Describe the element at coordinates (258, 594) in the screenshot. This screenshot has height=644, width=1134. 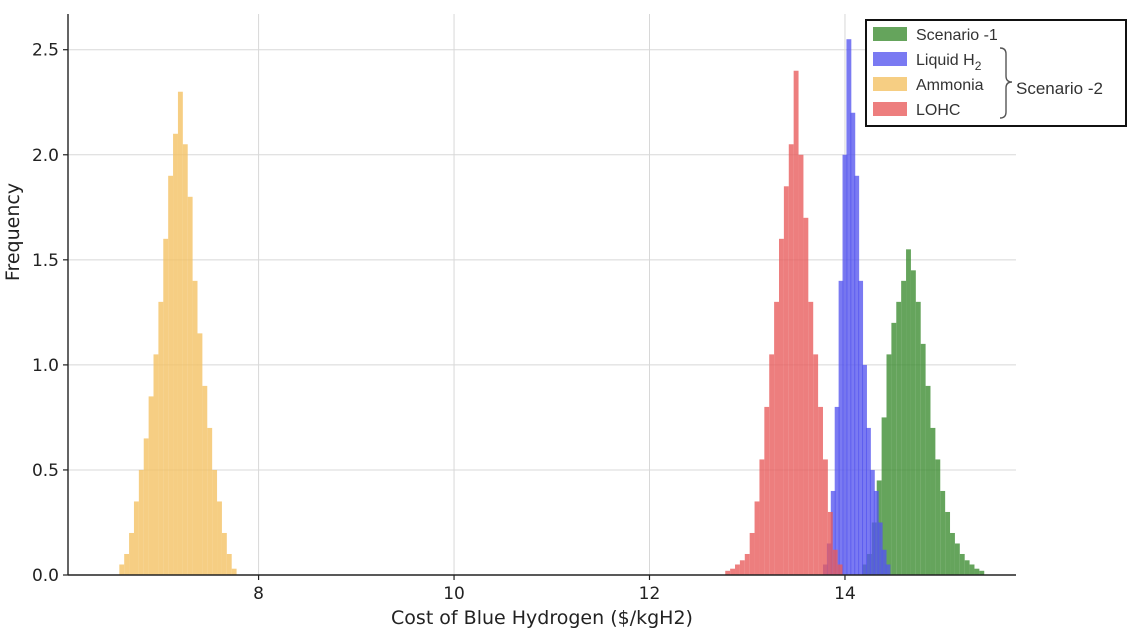
I see `x-tick-label: 8` at that location.